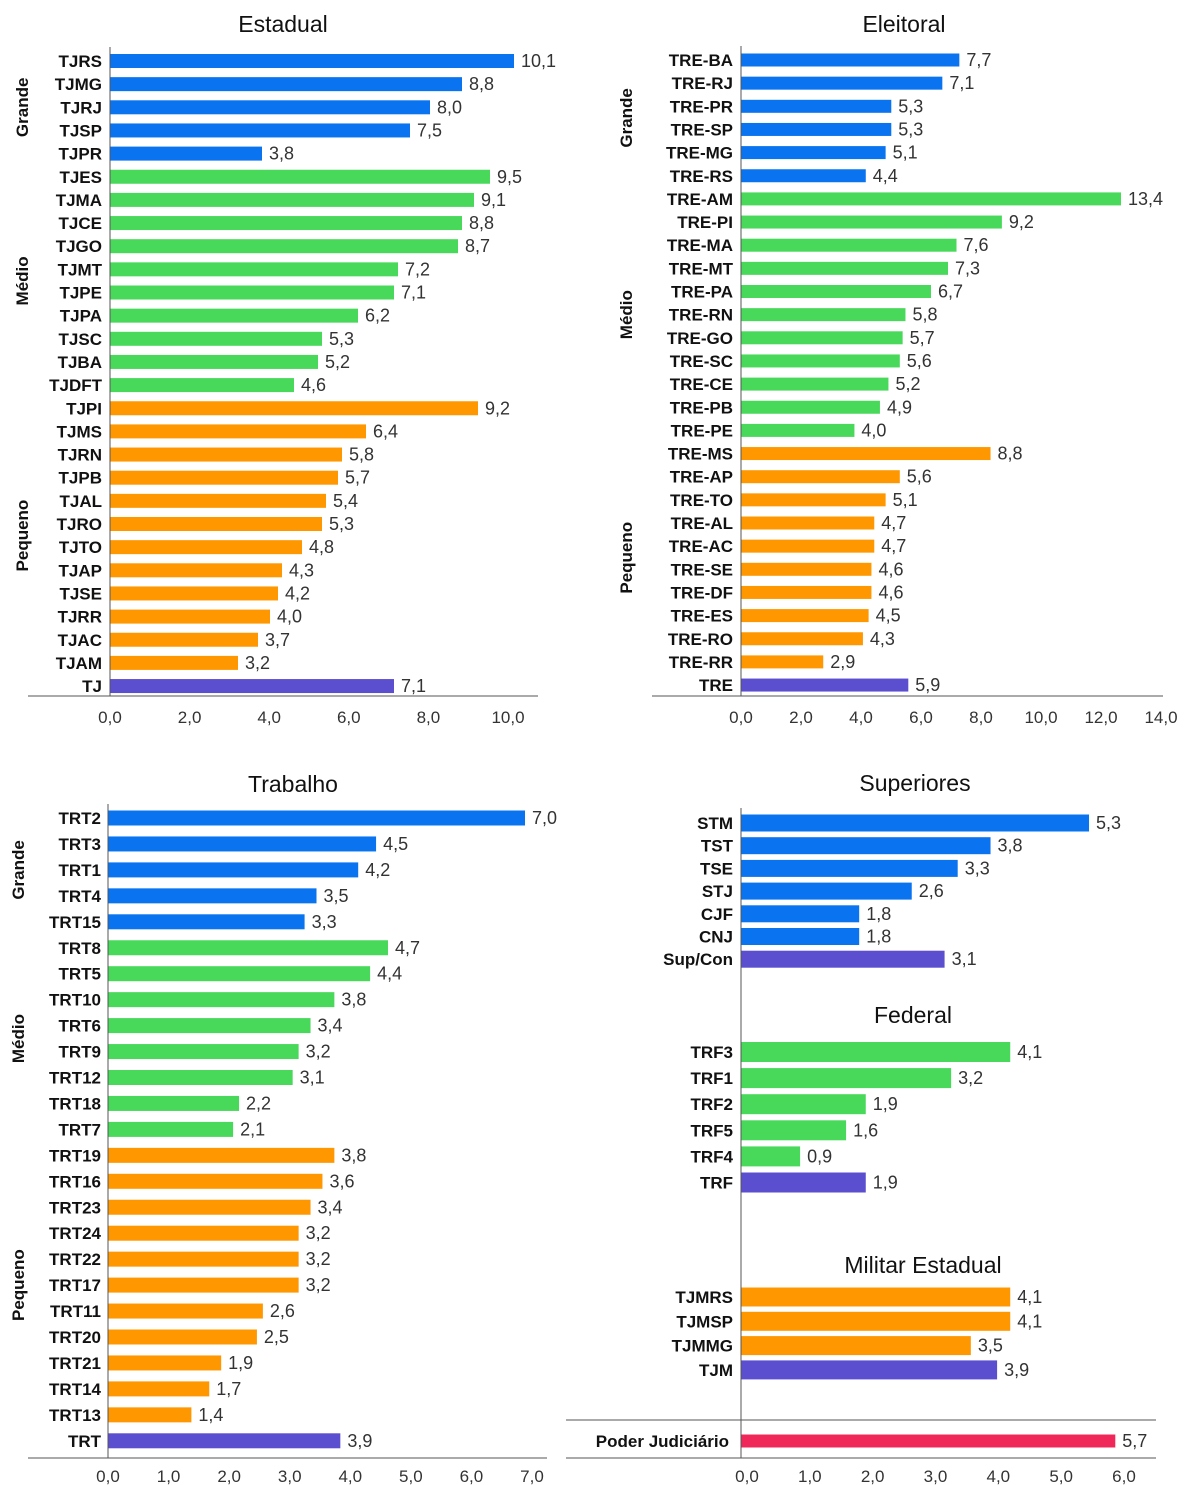  I want to click on category-label: TJPB, so click(80, 478).